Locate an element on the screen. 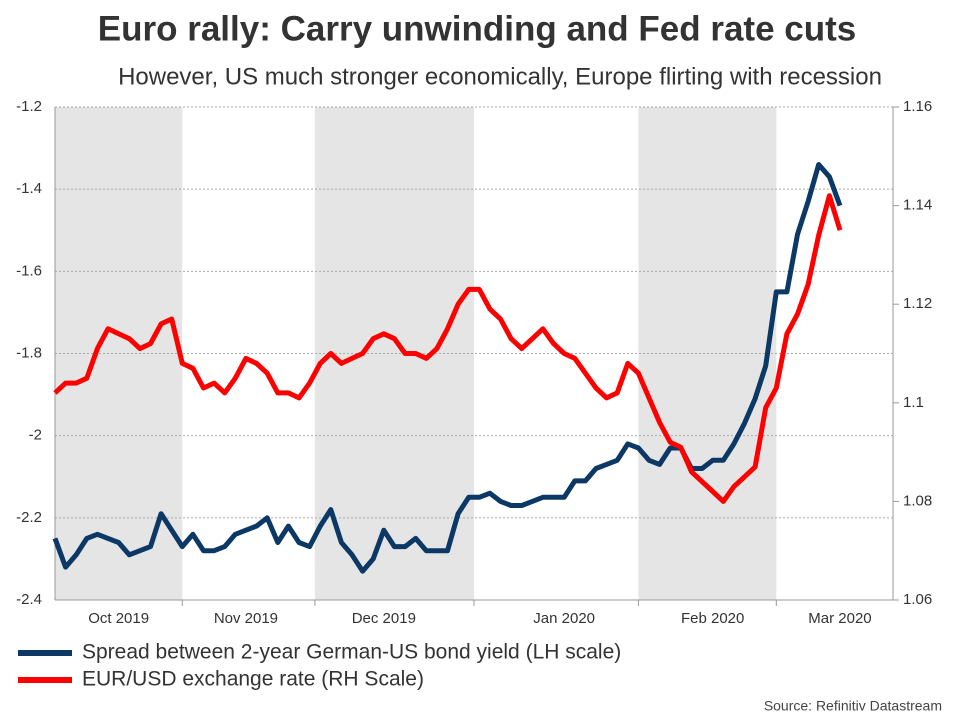 This screenshot has height=725, width=960. y2-tick-label: 1.1 is located at coordinates (913, 402).